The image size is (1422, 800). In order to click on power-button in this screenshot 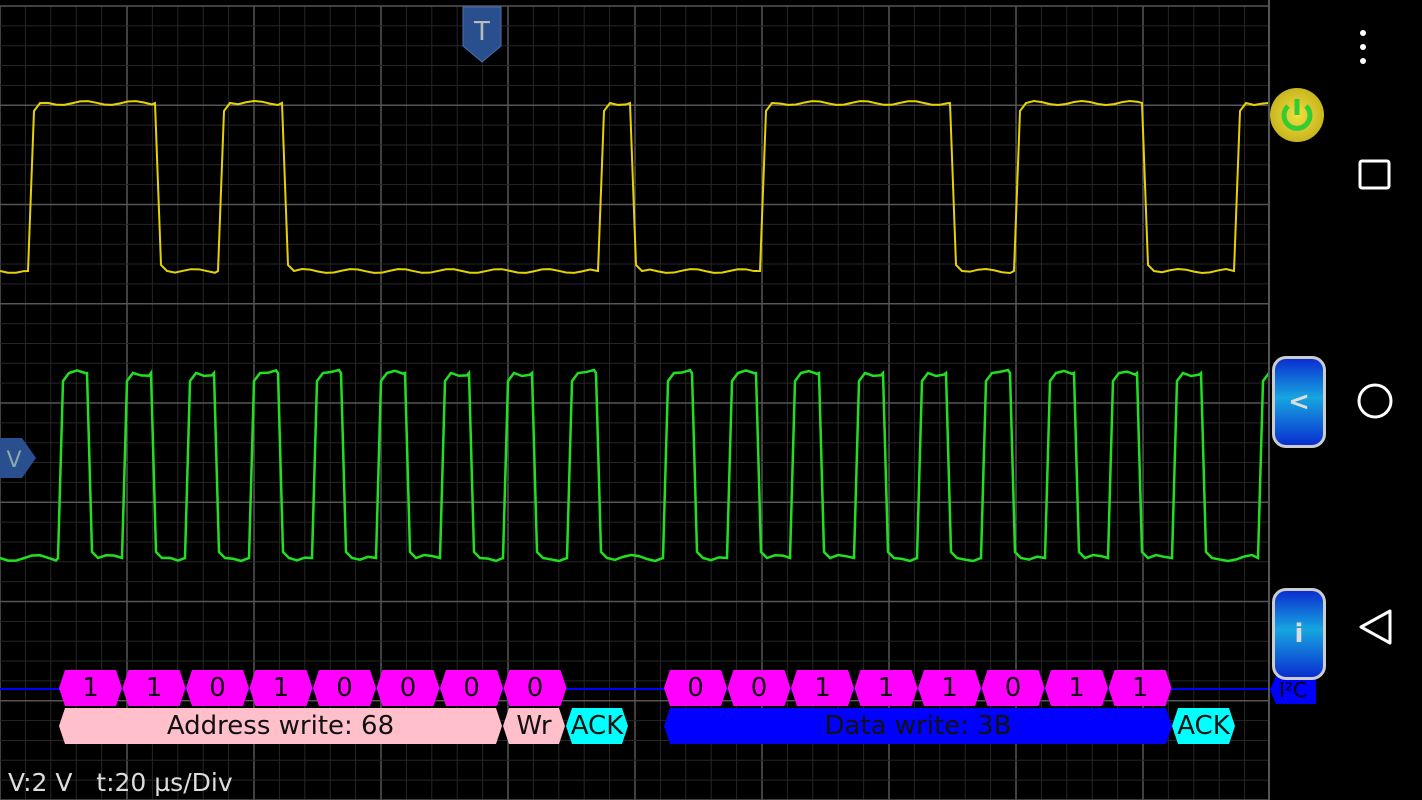, I will do `click(1297, 115)`.